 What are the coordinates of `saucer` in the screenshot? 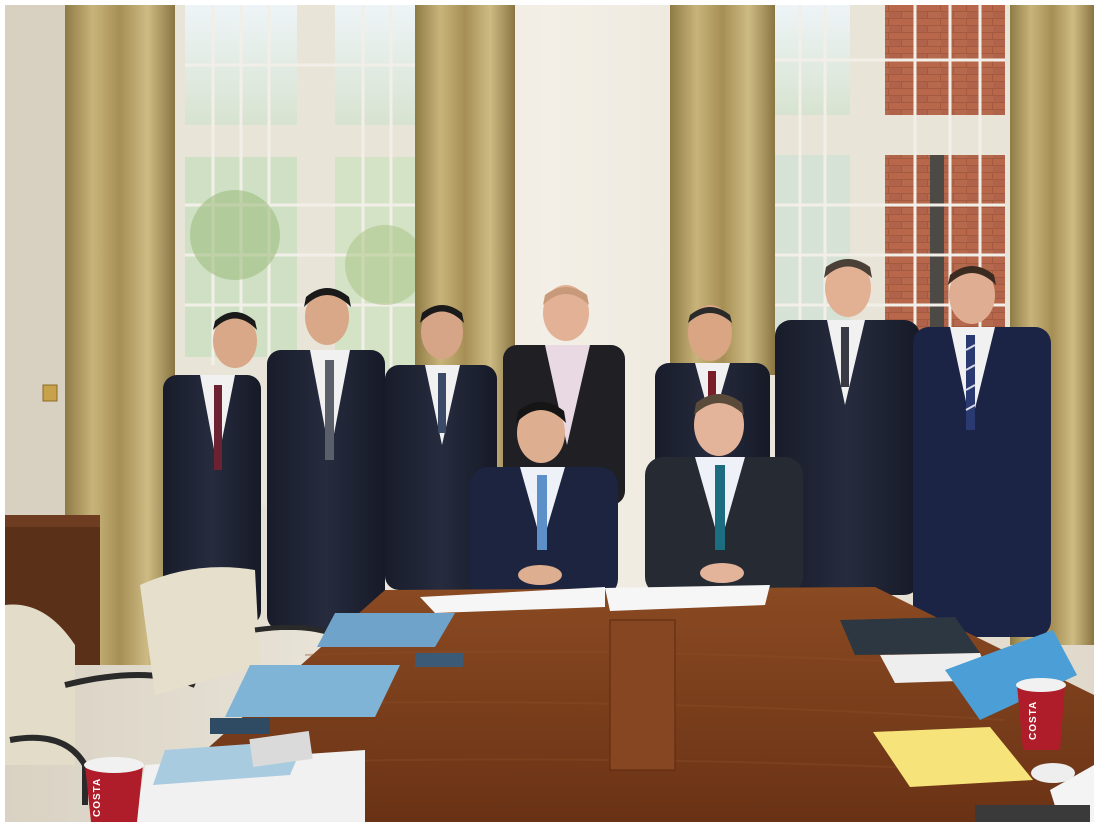 It's located at (1053, 773).